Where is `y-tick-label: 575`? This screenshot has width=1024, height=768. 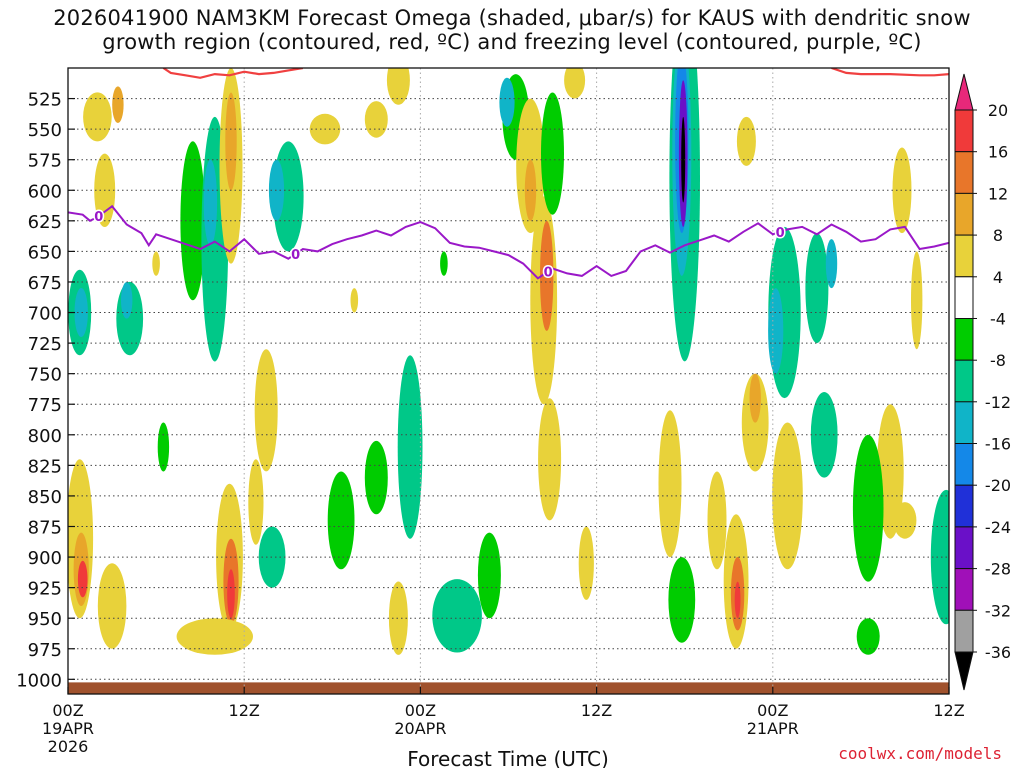
y-tick-label: 575 is located at coordinates (45, 161).